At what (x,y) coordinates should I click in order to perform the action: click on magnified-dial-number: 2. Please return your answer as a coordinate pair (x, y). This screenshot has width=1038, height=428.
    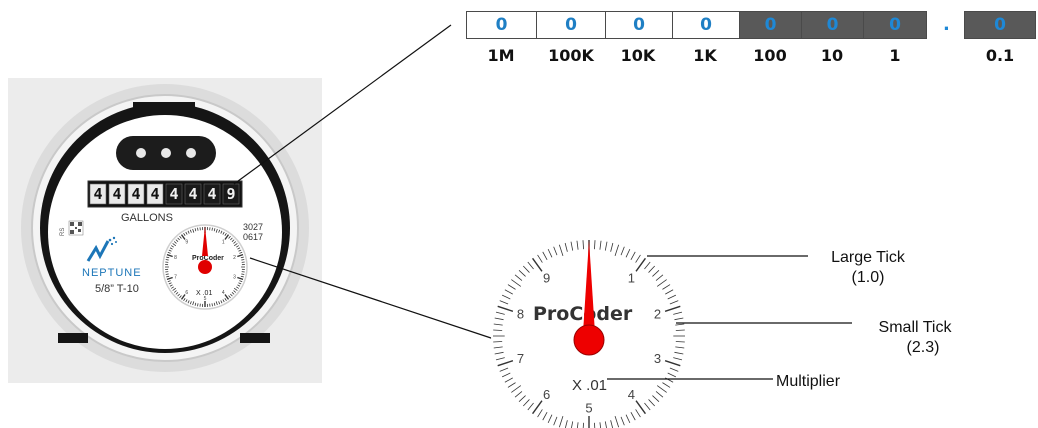
    Looking at the image, I should click on (657, 313).